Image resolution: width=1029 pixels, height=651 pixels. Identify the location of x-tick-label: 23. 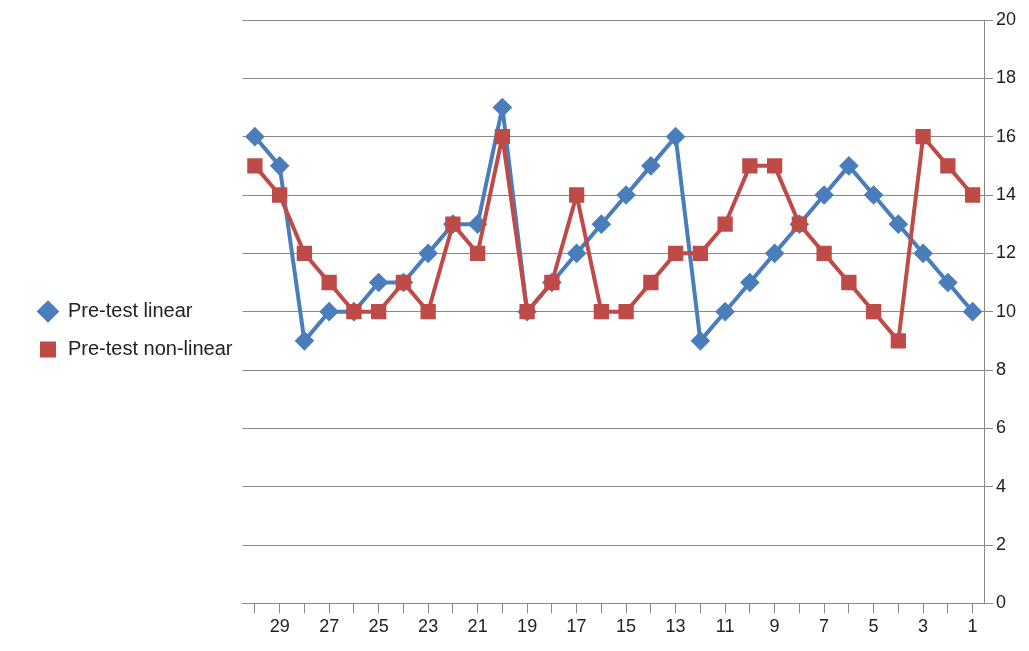
(428, 626).